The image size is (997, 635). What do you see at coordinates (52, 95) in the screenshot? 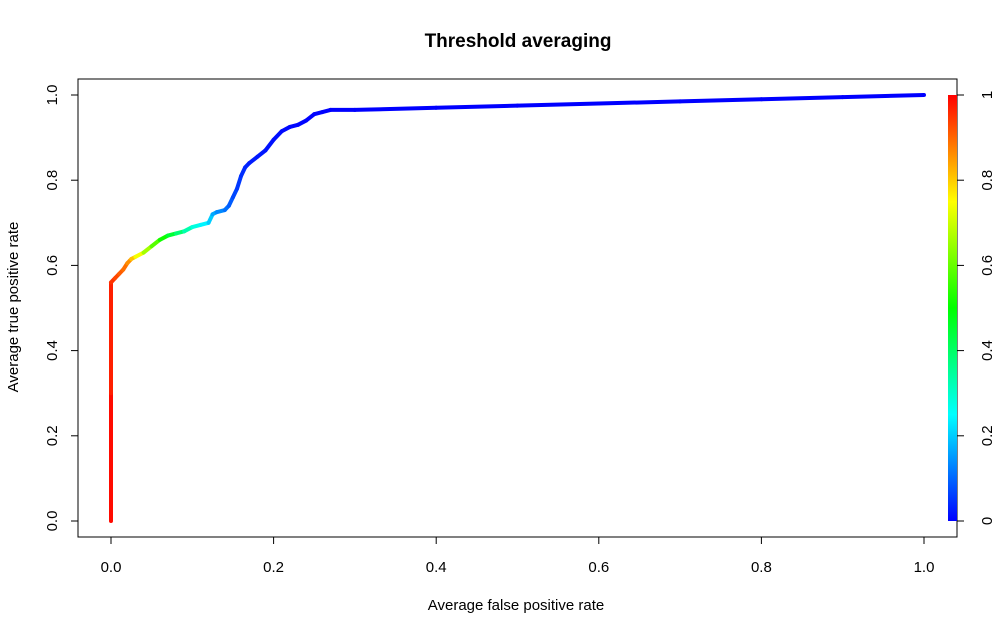
I see `y-tick-label: 1.0` at bounding box center [52, 95].